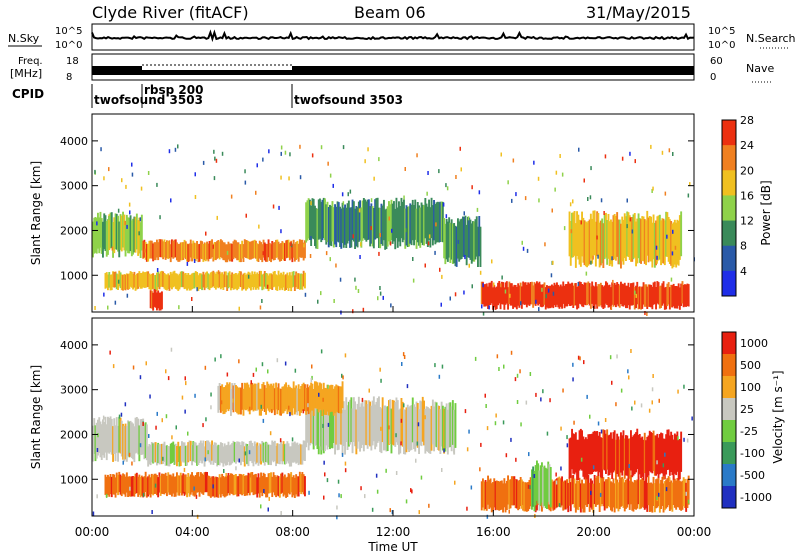  What do you see at coordinates (716, 61) in the screenshot?
I see `nave-tick-high: 60` at bounding box center [716, 61].